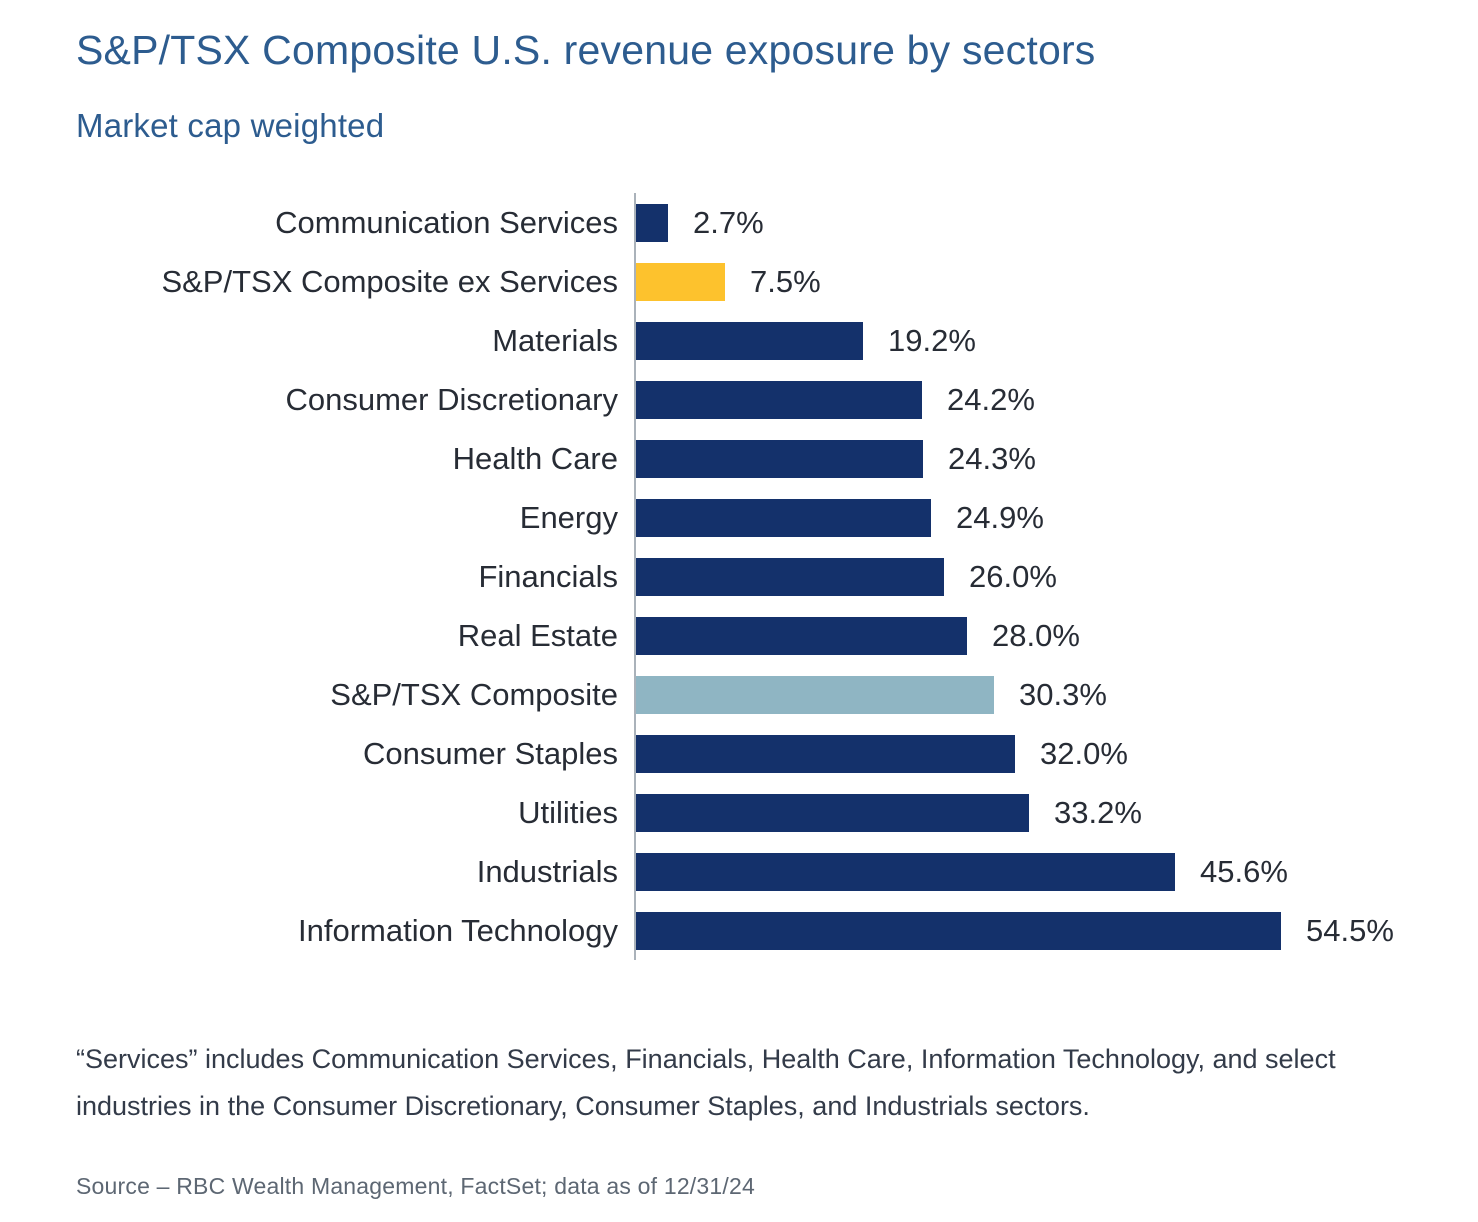  I want to click on chart-row: Consumer Staples 32.0%, so click(741, 754).